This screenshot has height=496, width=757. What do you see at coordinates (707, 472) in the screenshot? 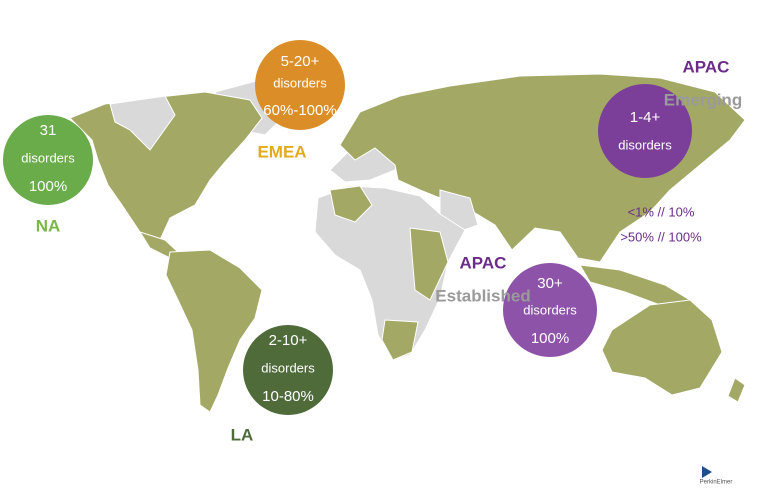
I see `logo-mark` at bounding box center [707, 472].